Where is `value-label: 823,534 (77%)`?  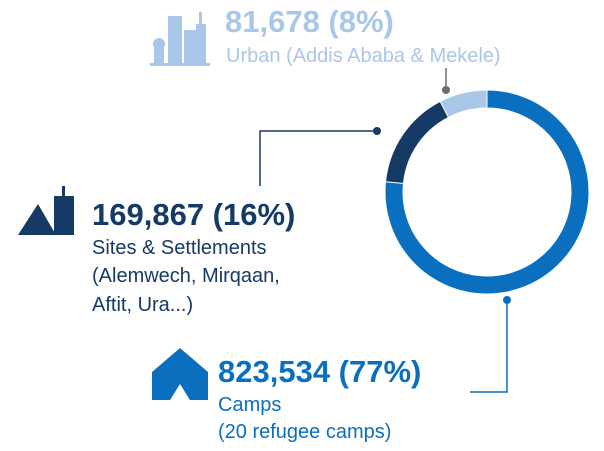 value-label: 823,534 (77%) is located at coordinates (320, 371).